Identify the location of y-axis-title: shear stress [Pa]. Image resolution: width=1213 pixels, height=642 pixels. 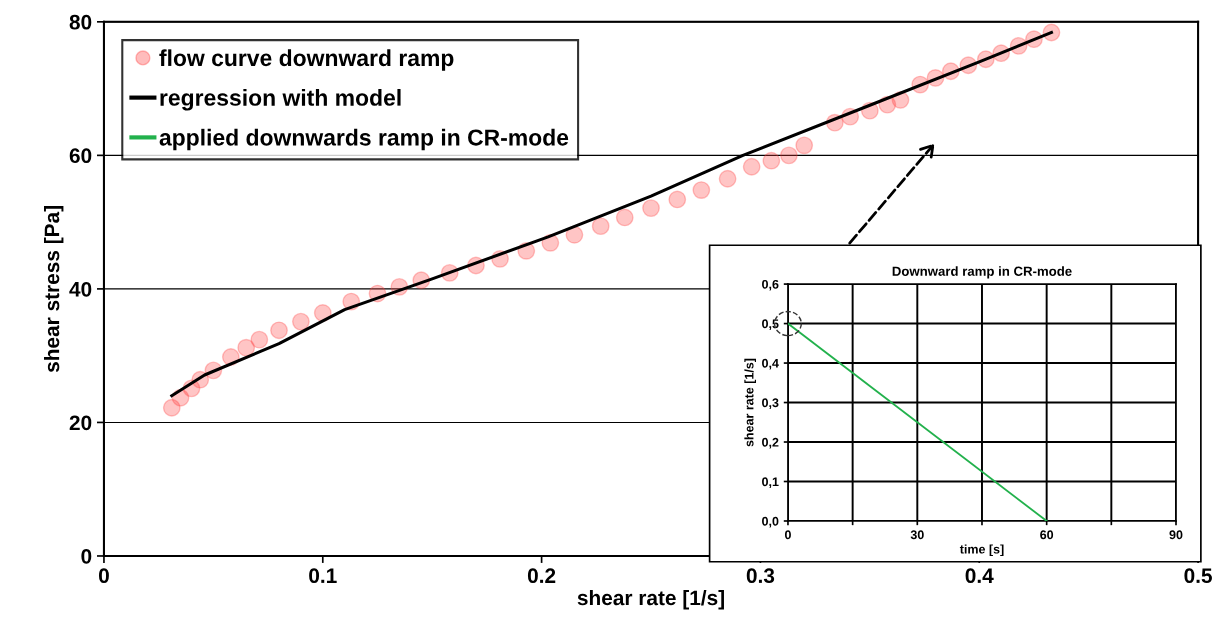
(54, 289).